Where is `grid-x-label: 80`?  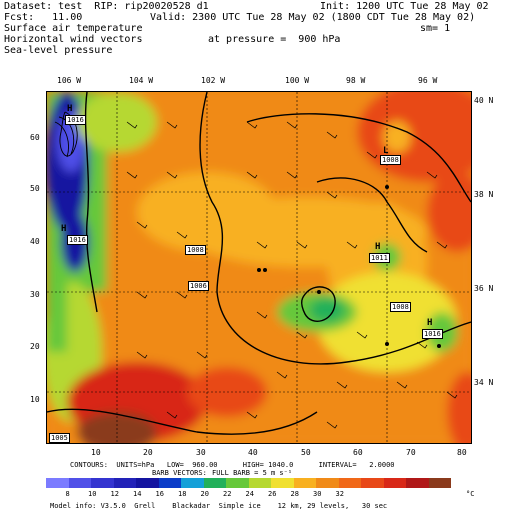 grid-x-label: 80 is located at coordinates (462, 452).